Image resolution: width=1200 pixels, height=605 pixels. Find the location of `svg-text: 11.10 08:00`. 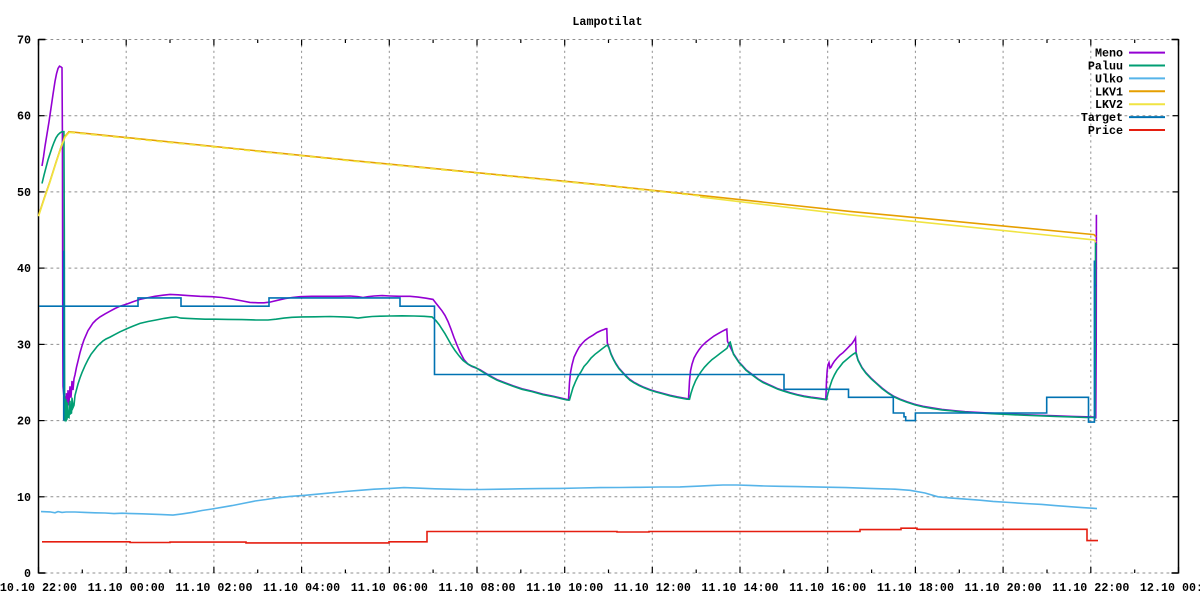

svg-text: 11.10 08:00 is located at coordinates (476, 588).